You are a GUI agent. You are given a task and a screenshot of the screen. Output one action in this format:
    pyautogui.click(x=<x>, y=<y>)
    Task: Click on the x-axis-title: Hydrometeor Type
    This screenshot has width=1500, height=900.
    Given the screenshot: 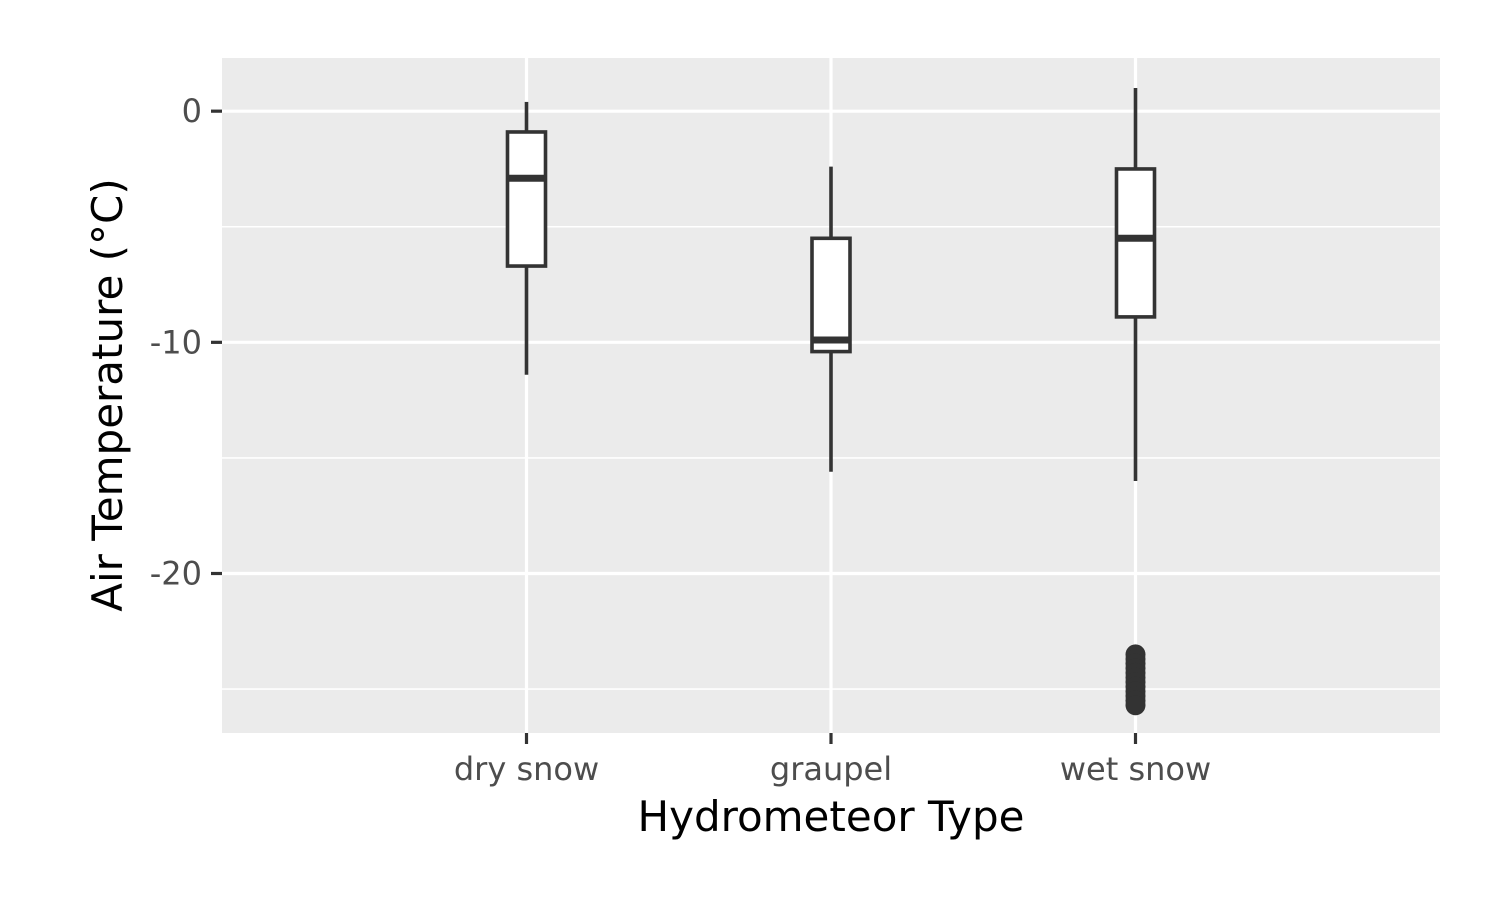 What is the action you would take?
    pyautogui.click(x=831, y=816)
    